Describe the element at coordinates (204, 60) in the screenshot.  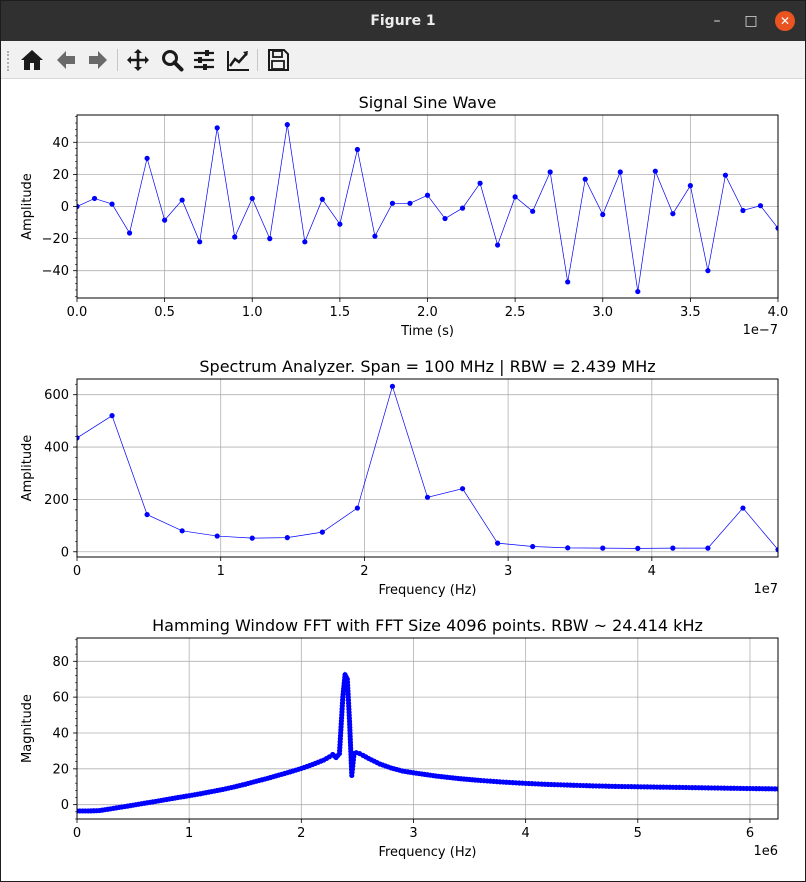
I see `configure-subplots-icon` at that location.